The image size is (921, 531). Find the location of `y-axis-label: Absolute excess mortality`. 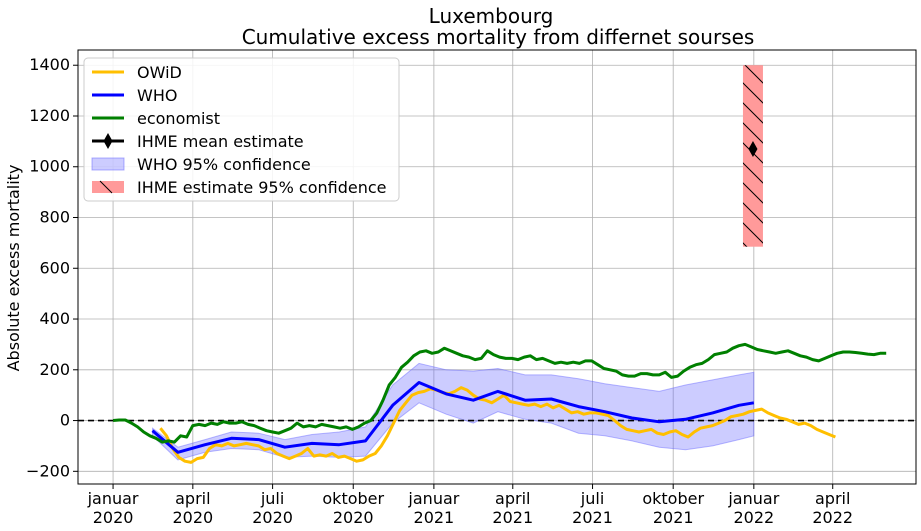

y-axis-label: Absolute excess mortality is located at coordinates (13, 268).